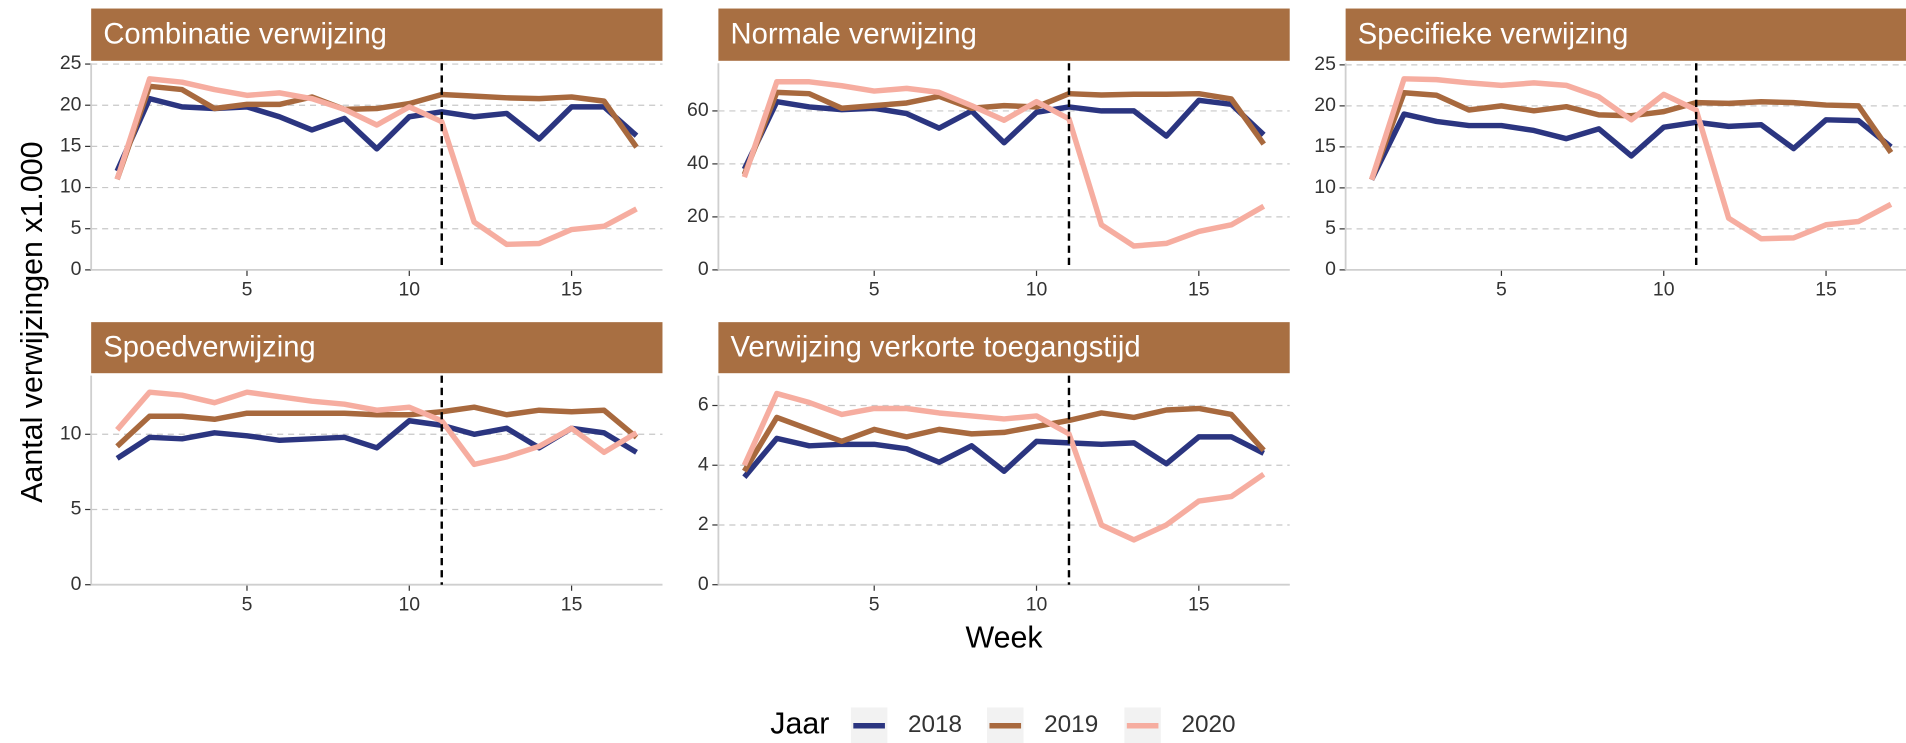 The image size is (1906, 743). I want to click on legend-label: 2018, so click(935, 724).